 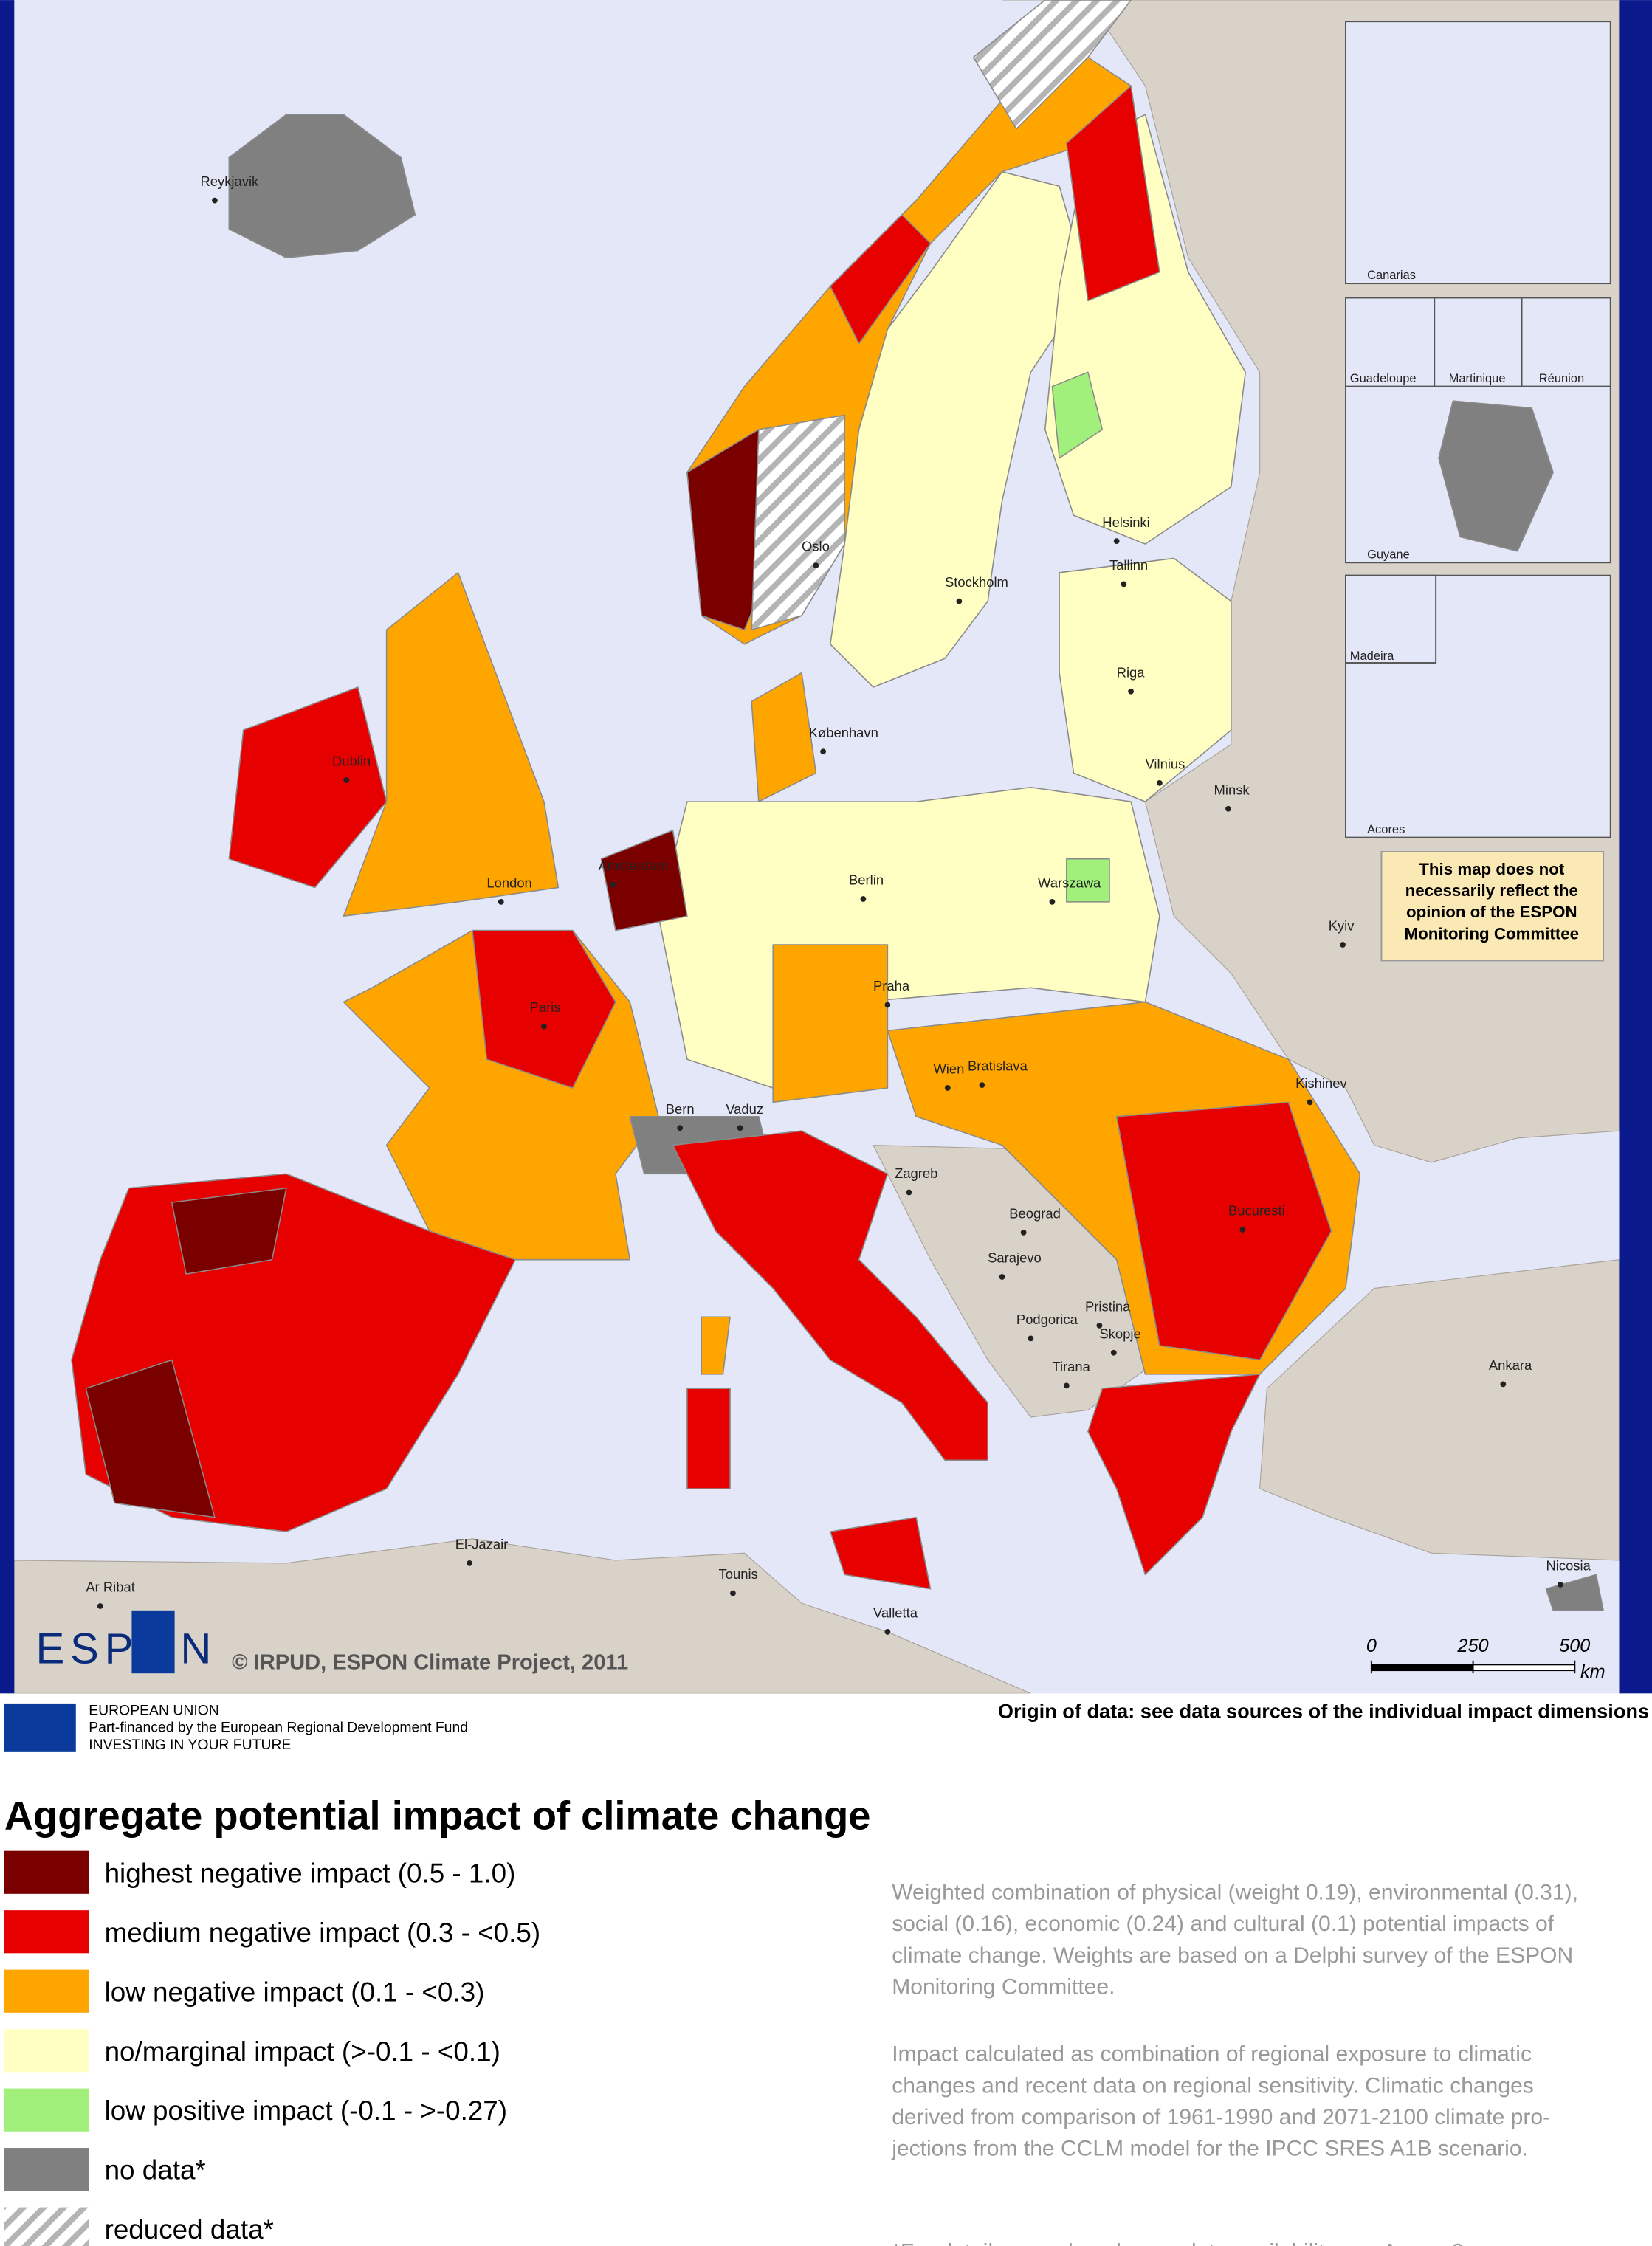 I want to click on disclaimer-box, so click(x=1492, y=906).